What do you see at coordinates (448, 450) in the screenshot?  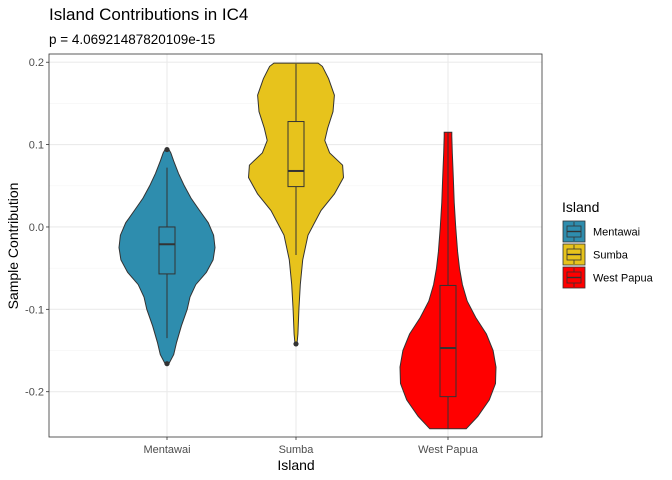 I see `x-tick-label-2: West Papua` at bounding box center [448, 450].